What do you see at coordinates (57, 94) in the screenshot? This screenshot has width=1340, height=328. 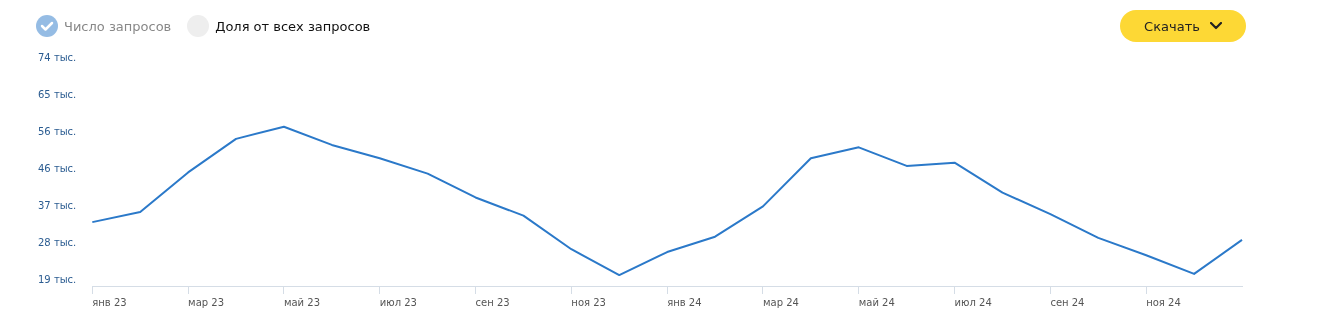 I see `y-tick-label: 65 тыс.` at bounding box center [57, 94].